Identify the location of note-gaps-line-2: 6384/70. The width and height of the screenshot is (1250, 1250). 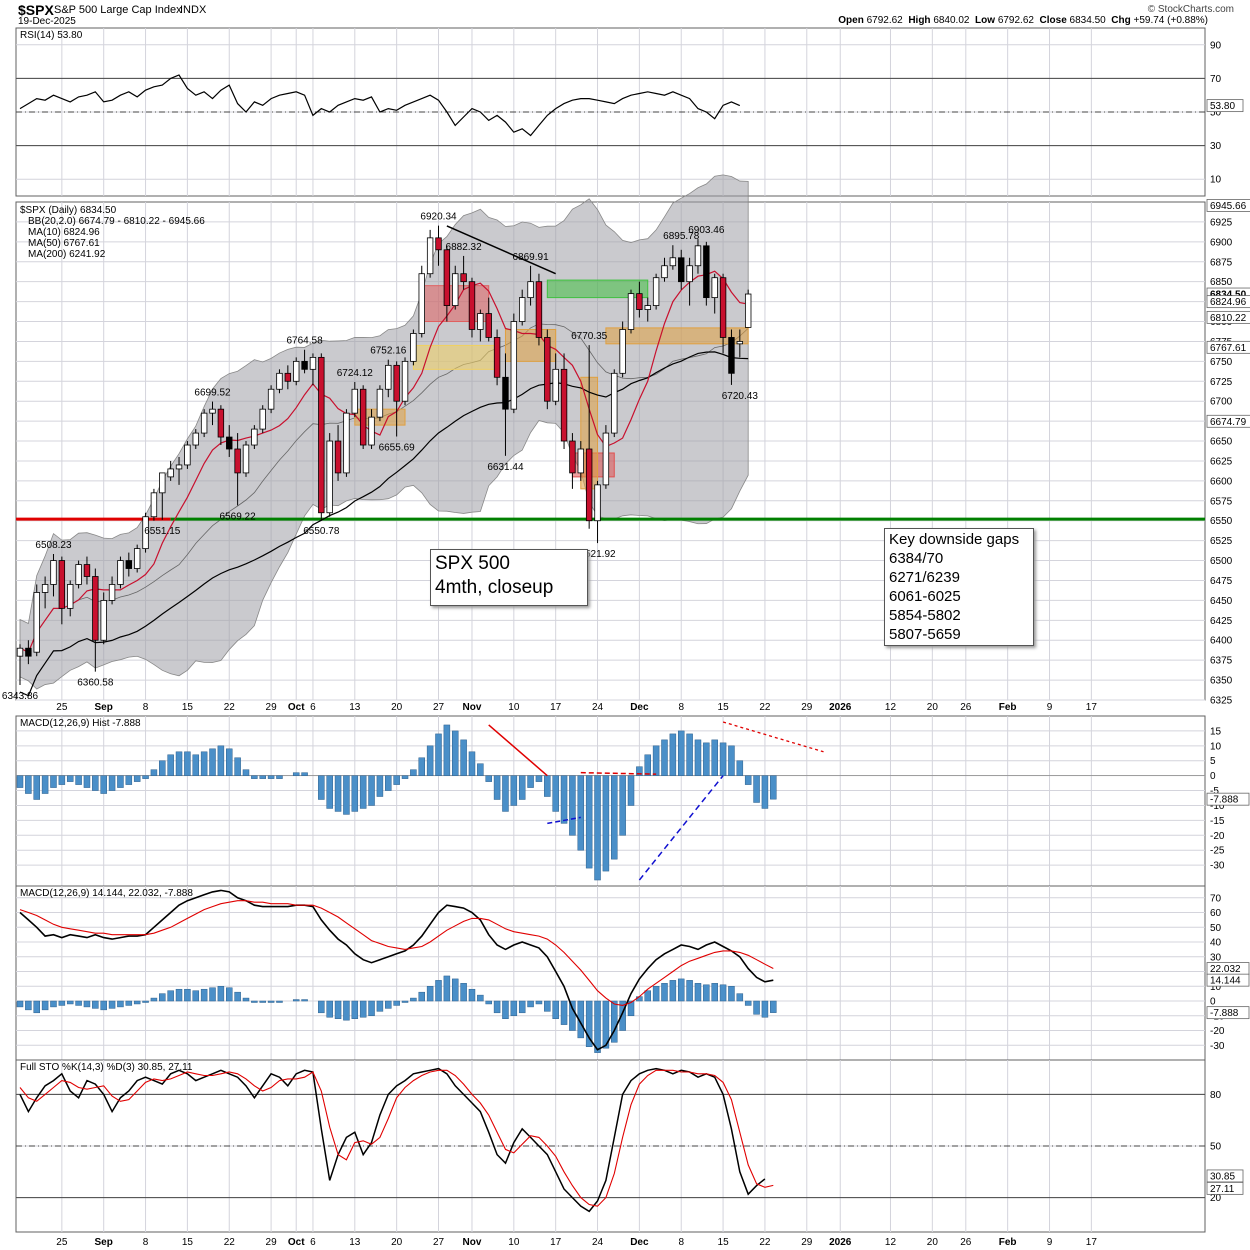
(916, 558).